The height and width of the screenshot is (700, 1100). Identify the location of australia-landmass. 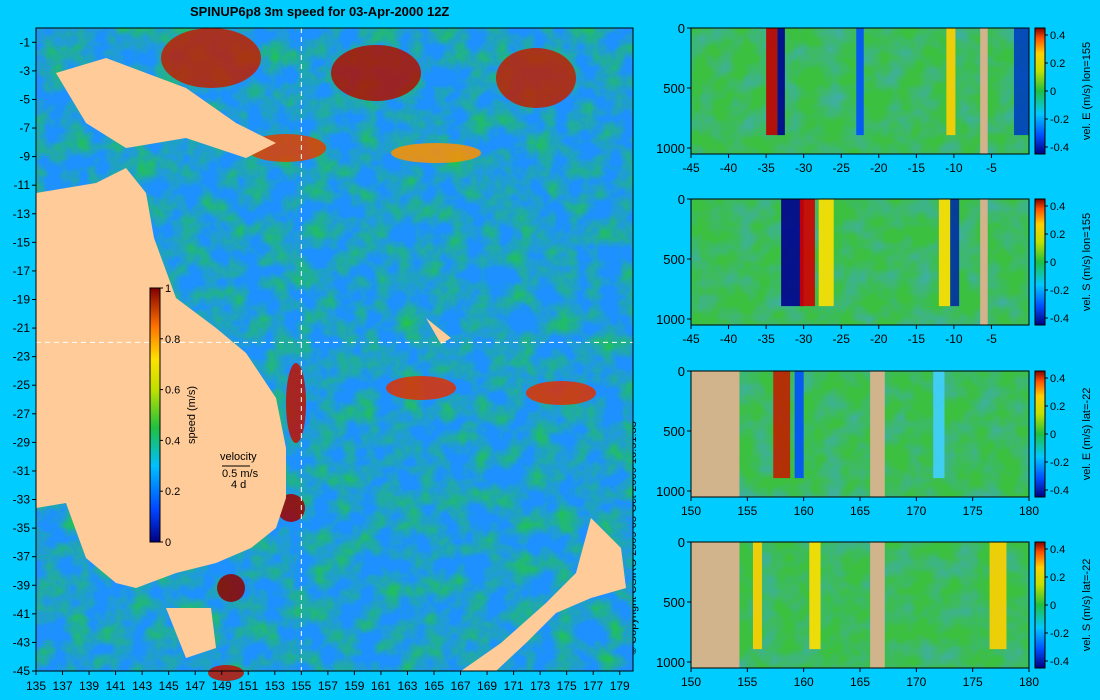
(161, 378).